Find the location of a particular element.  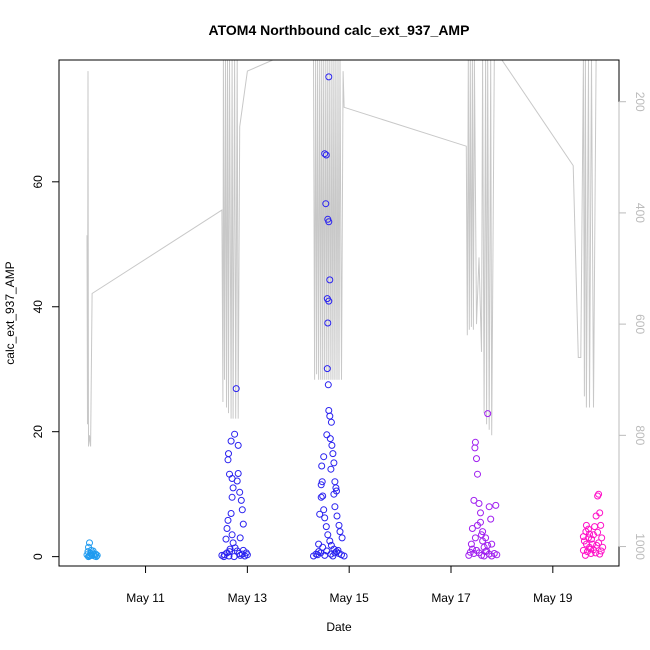

x-axis: May 11 May 13 May 15 May 17 May 19 is located at coordinates (349, 585).